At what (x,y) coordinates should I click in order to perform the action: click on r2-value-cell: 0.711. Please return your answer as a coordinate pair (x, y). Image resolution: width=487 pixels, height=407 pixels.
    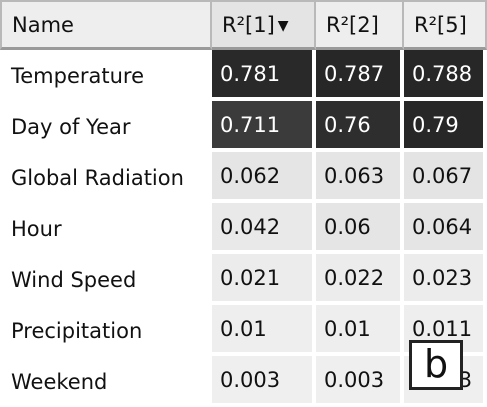
    Looking at the image, I should click on (264, 126).